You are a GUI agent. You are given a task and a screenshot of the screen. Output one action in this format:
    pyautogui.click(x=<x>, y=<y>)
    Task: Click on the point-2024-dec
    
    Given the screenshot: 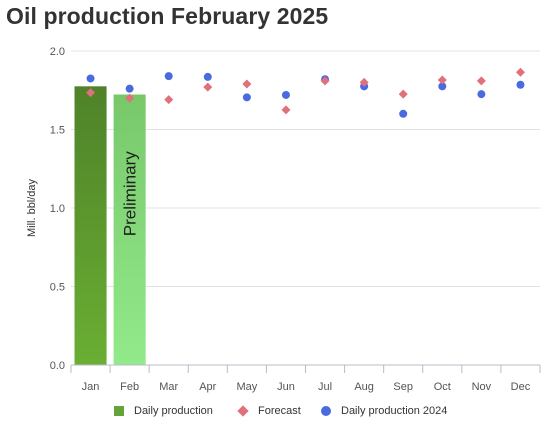 What is the action you would take?
    pyautogui.click(x=520, y=84)
    